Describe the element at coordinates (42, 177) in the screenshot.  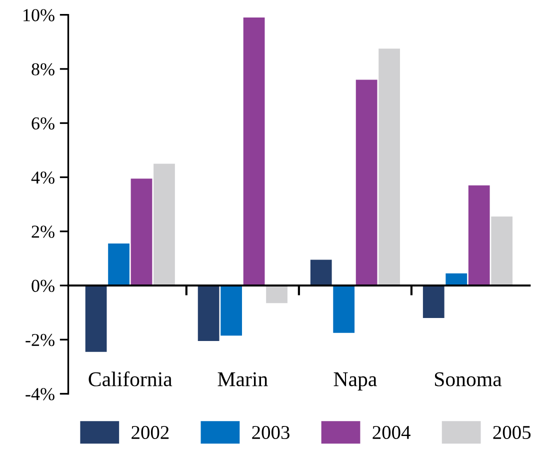
I see `y-tick-label: 4%` at that location.